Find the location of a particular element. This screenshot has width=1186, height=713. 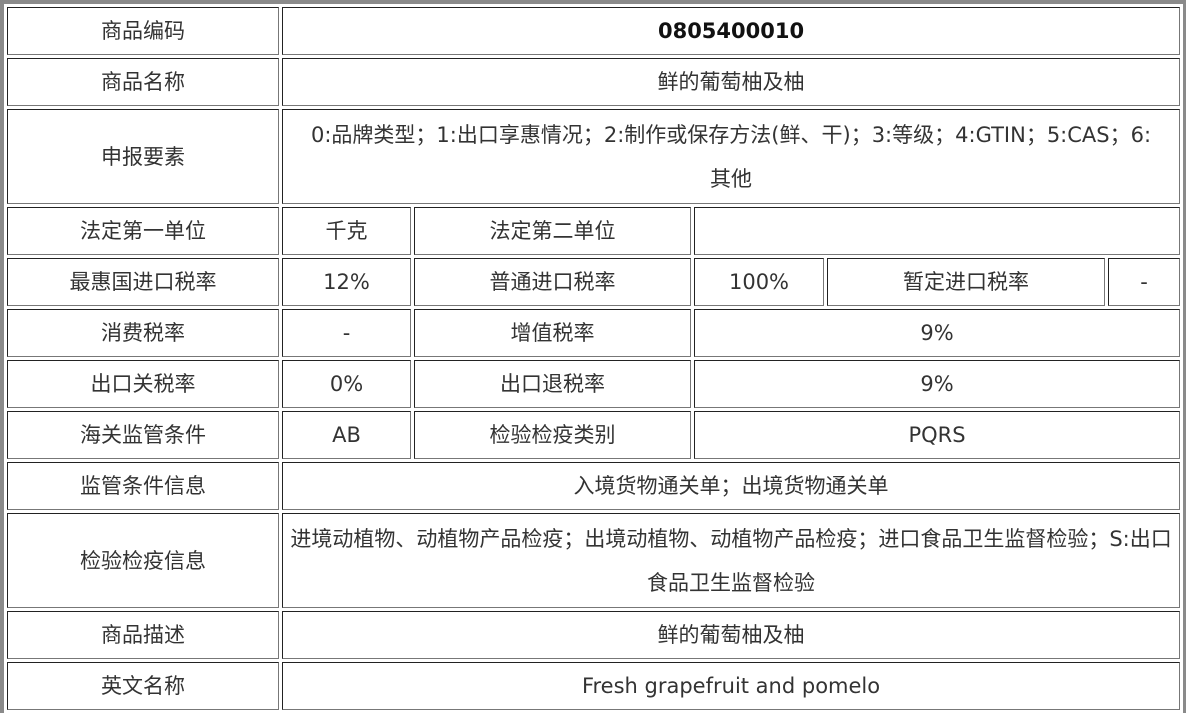

table-row: 商品名称 鲜的葡萄柚及柚 is located at coordinates (594, 82).